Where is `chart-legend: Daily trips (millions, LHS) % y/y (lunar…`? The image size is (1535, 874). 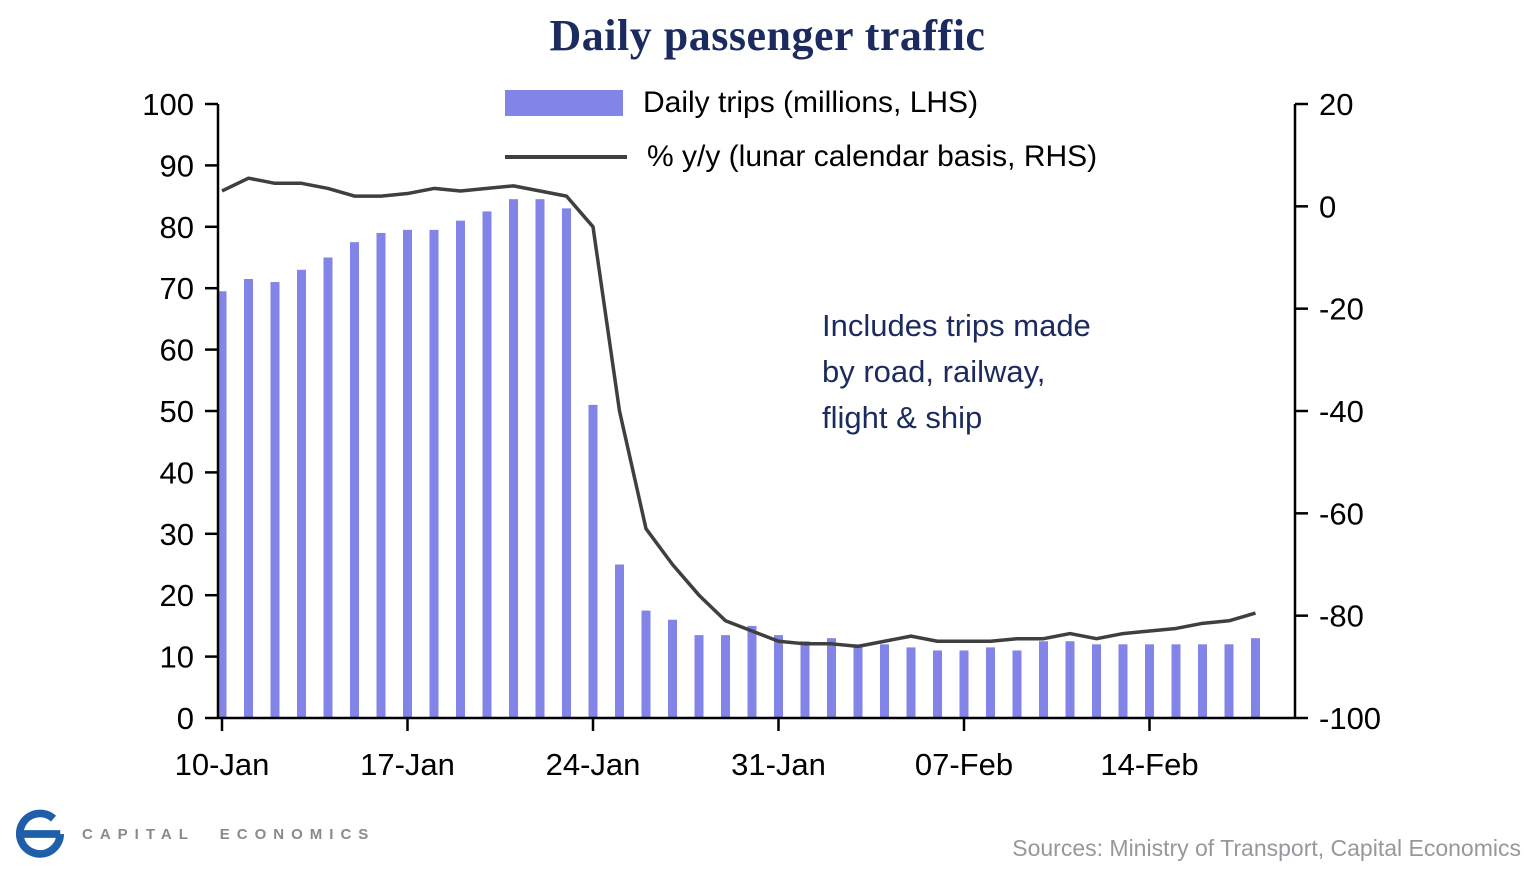
chart-legend: Daily trips (millions, LHS) % y/y (lunar… is located at coordinates (801, 129).